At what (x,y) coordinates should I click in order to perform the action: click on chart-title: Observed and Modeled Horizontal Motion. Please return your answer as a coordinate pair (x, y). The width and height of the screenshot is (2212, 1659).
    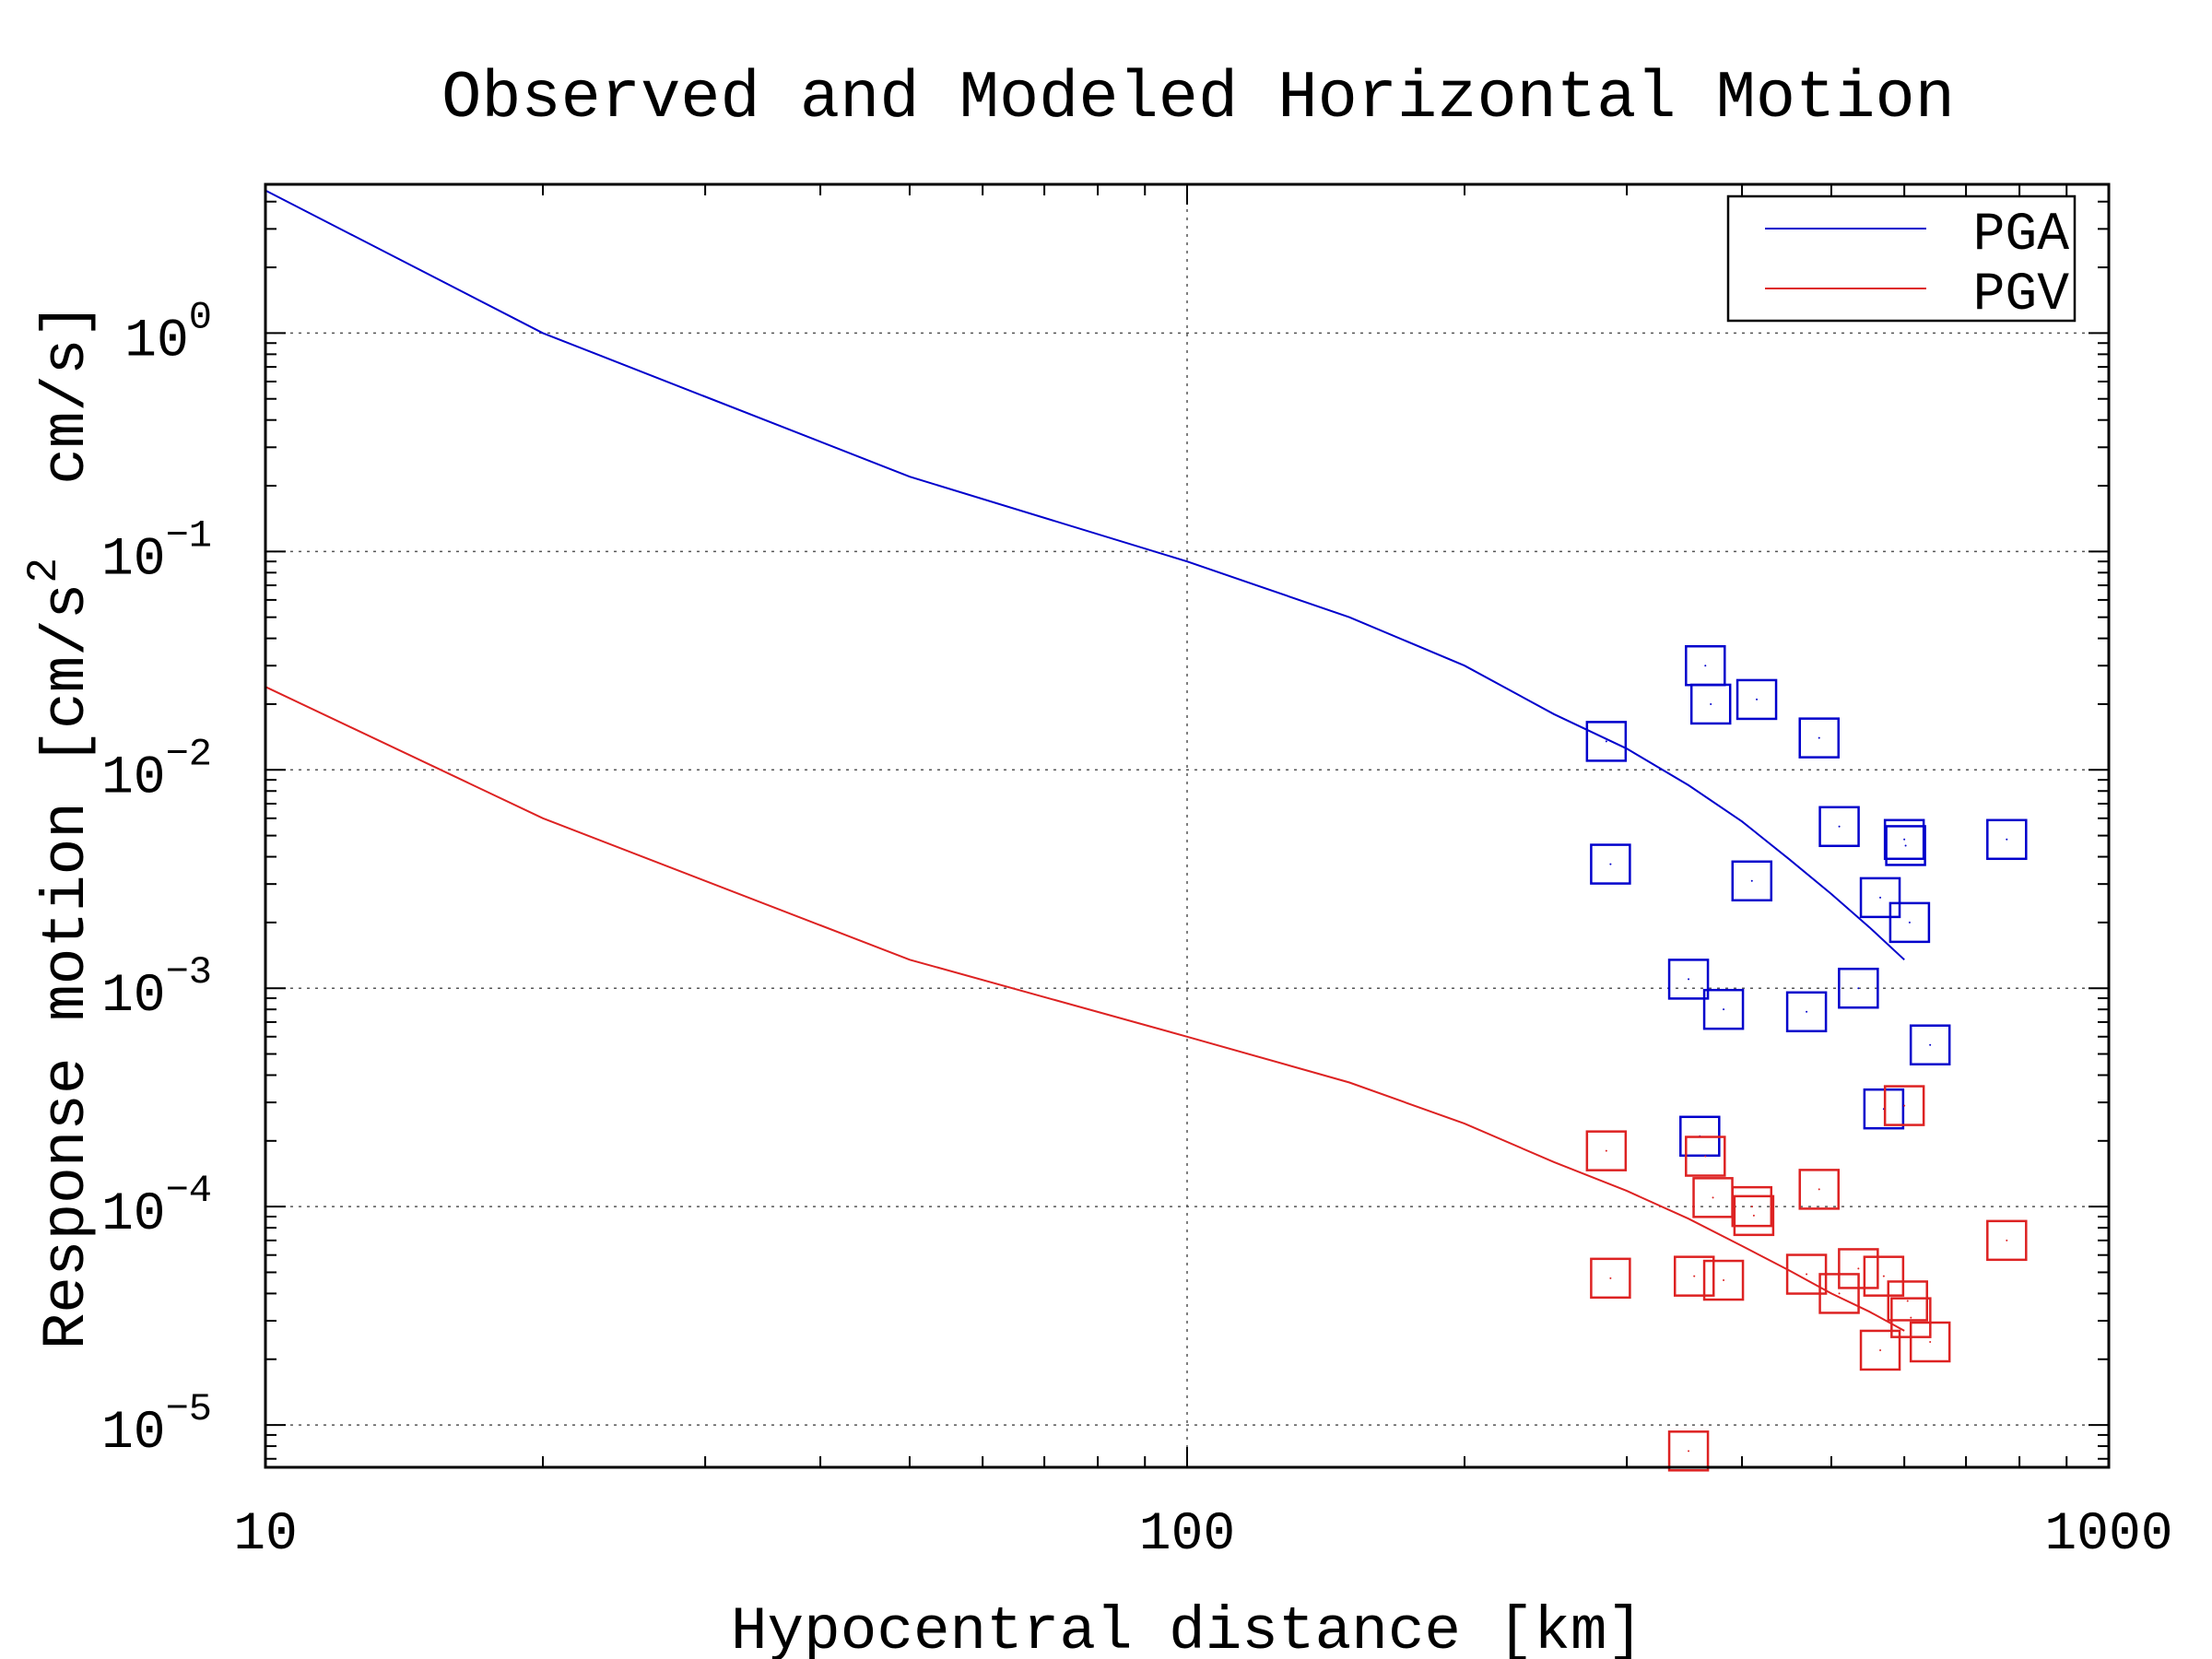
    Looking at the image, I should click on (1198, 98).